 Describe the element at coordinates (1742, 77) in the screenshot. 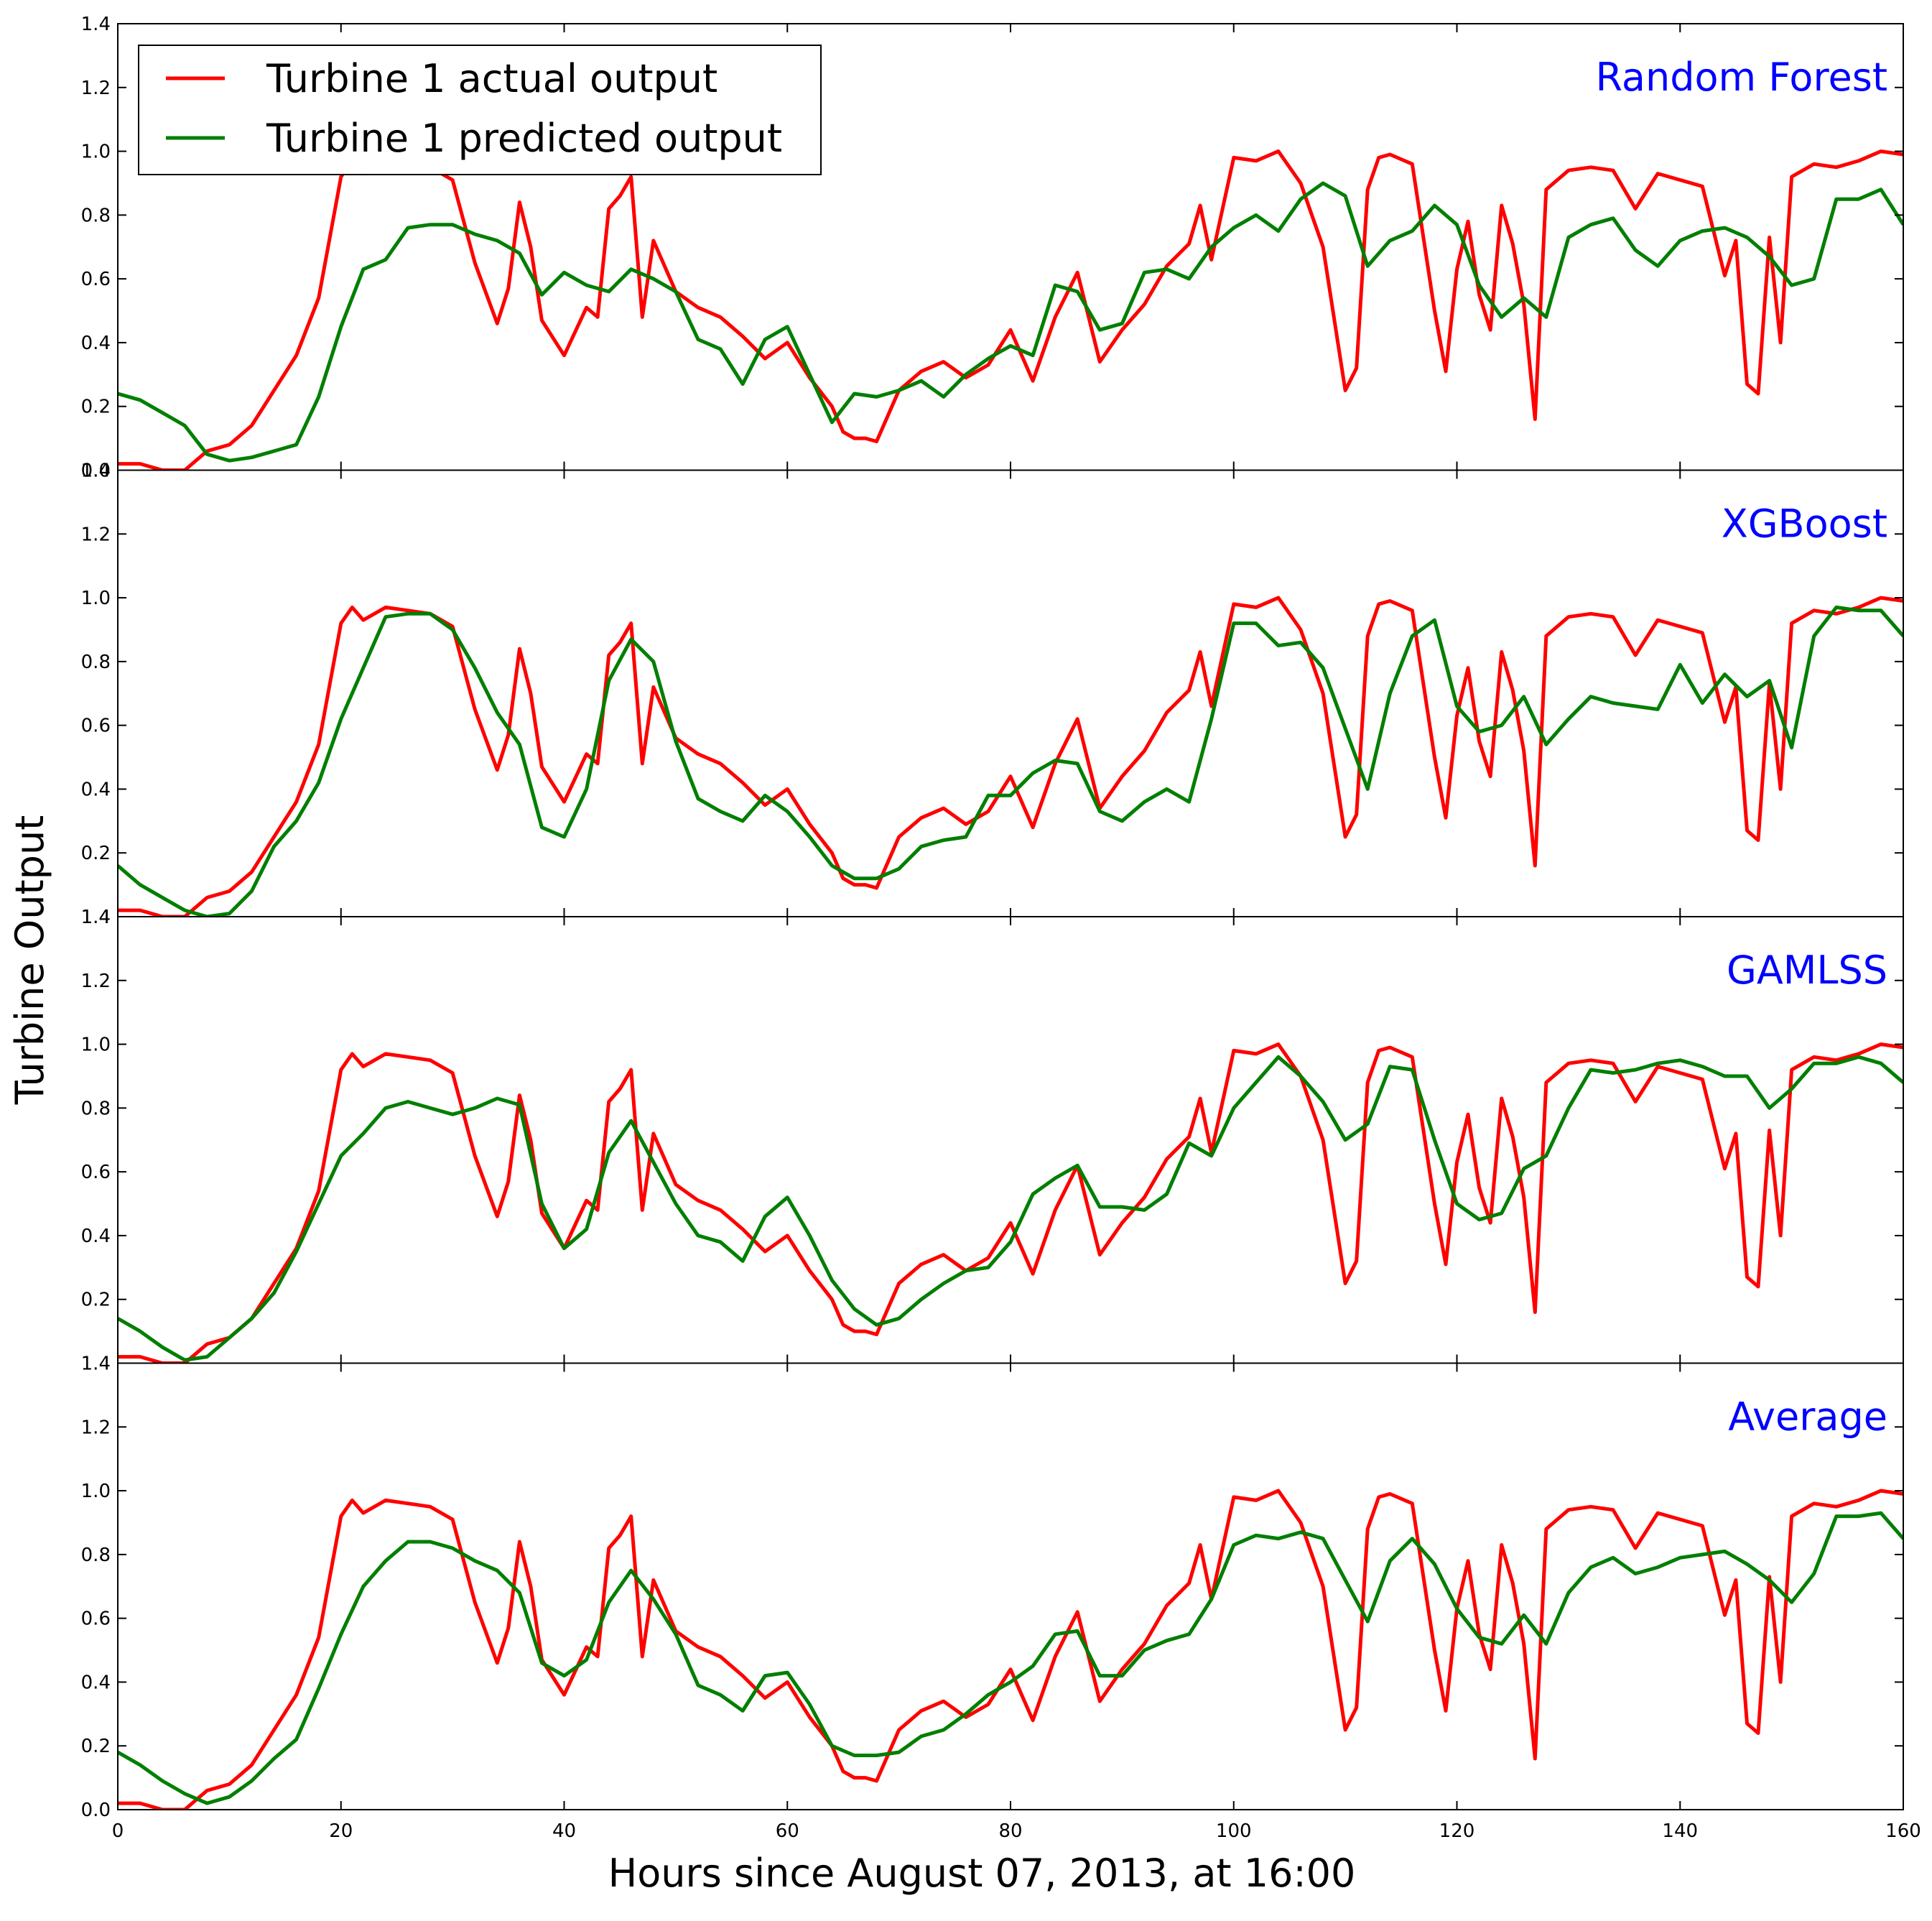

I see `panel-title: Random Forest` at that location.